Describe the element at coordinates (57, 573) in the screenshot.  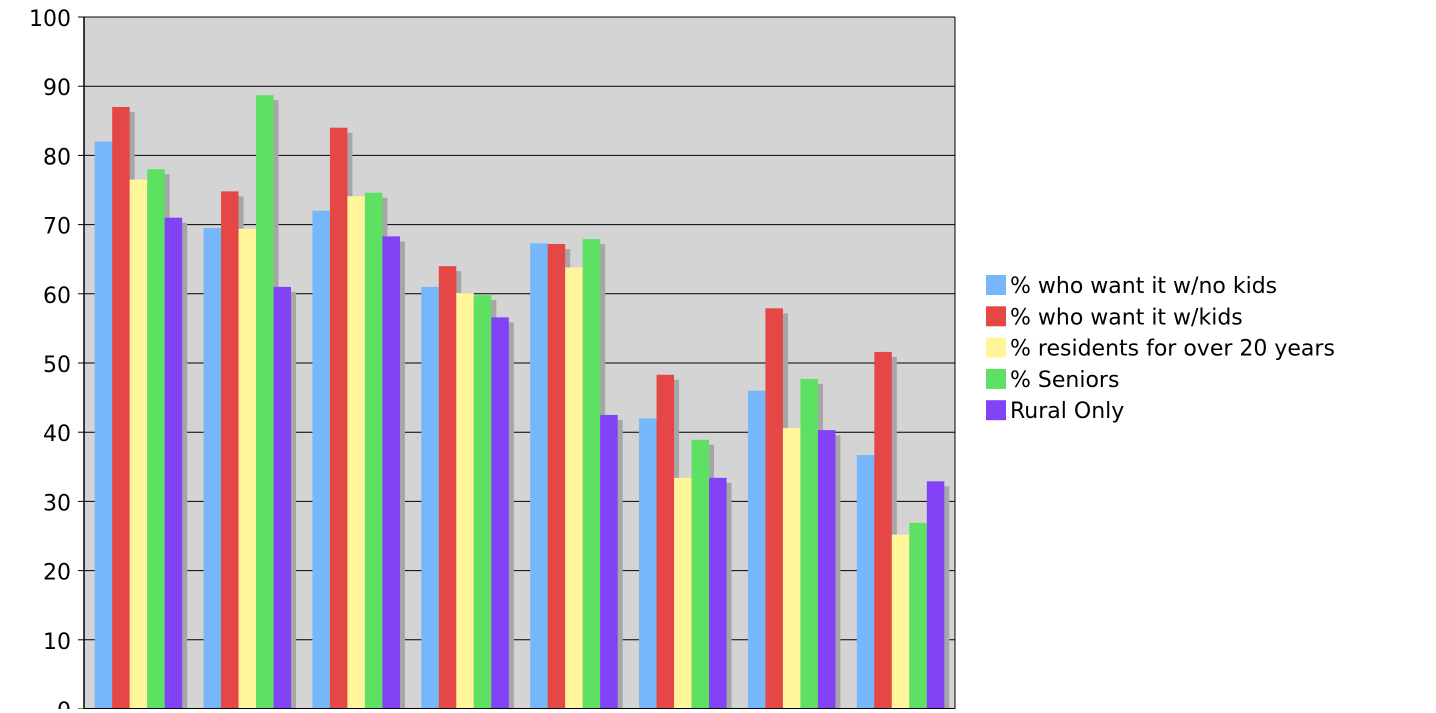
I see `y-tick-label: 20` at that location.